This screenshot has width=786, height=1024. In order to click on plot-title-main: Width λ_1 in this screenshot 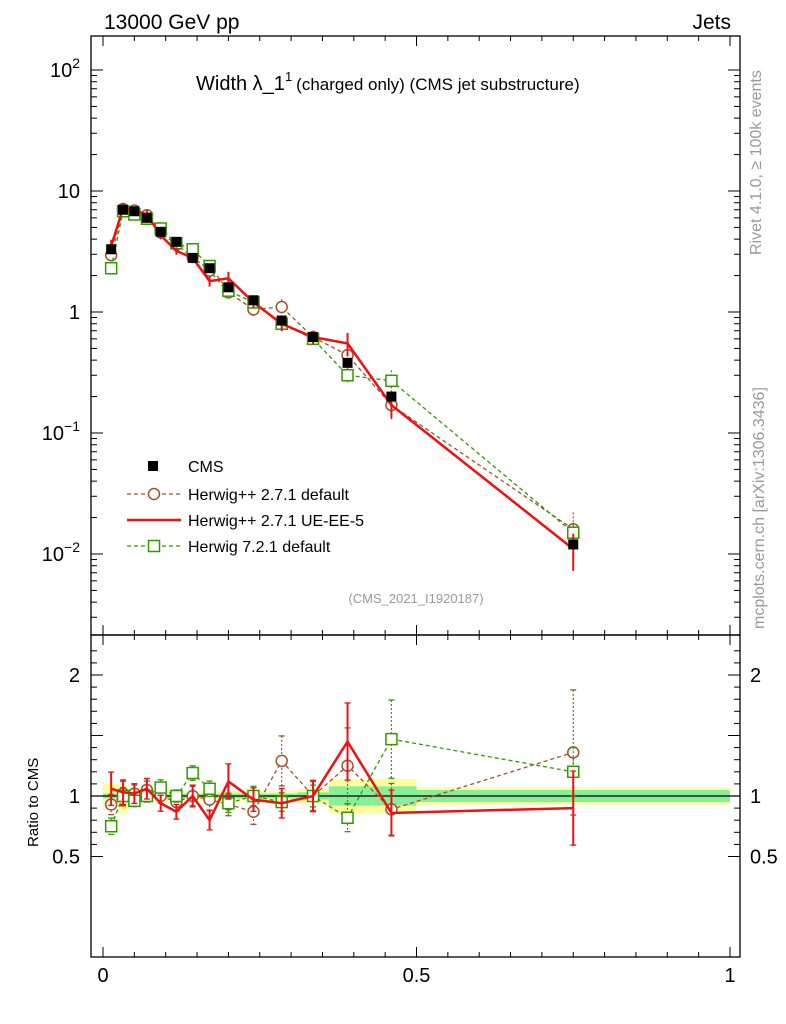, I will do `click(240, 84)`.